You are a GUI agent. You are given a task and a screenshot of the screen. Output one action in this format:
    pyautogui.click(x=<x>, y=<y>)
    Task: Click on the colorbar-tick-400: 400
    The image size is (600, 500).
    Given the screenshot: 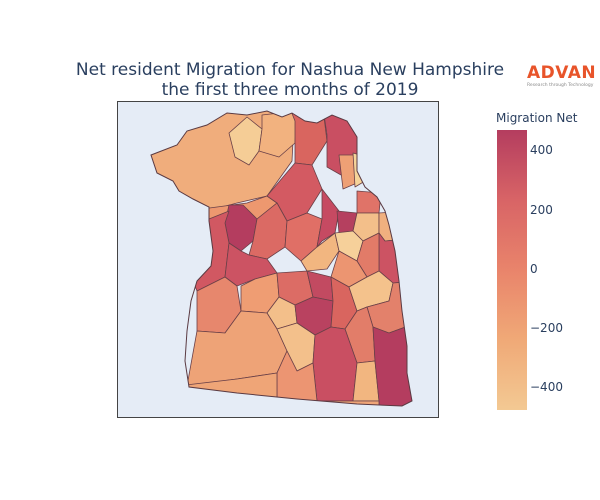 What is the action you would take?
    pyautogui.click(x=541, y=150)
    